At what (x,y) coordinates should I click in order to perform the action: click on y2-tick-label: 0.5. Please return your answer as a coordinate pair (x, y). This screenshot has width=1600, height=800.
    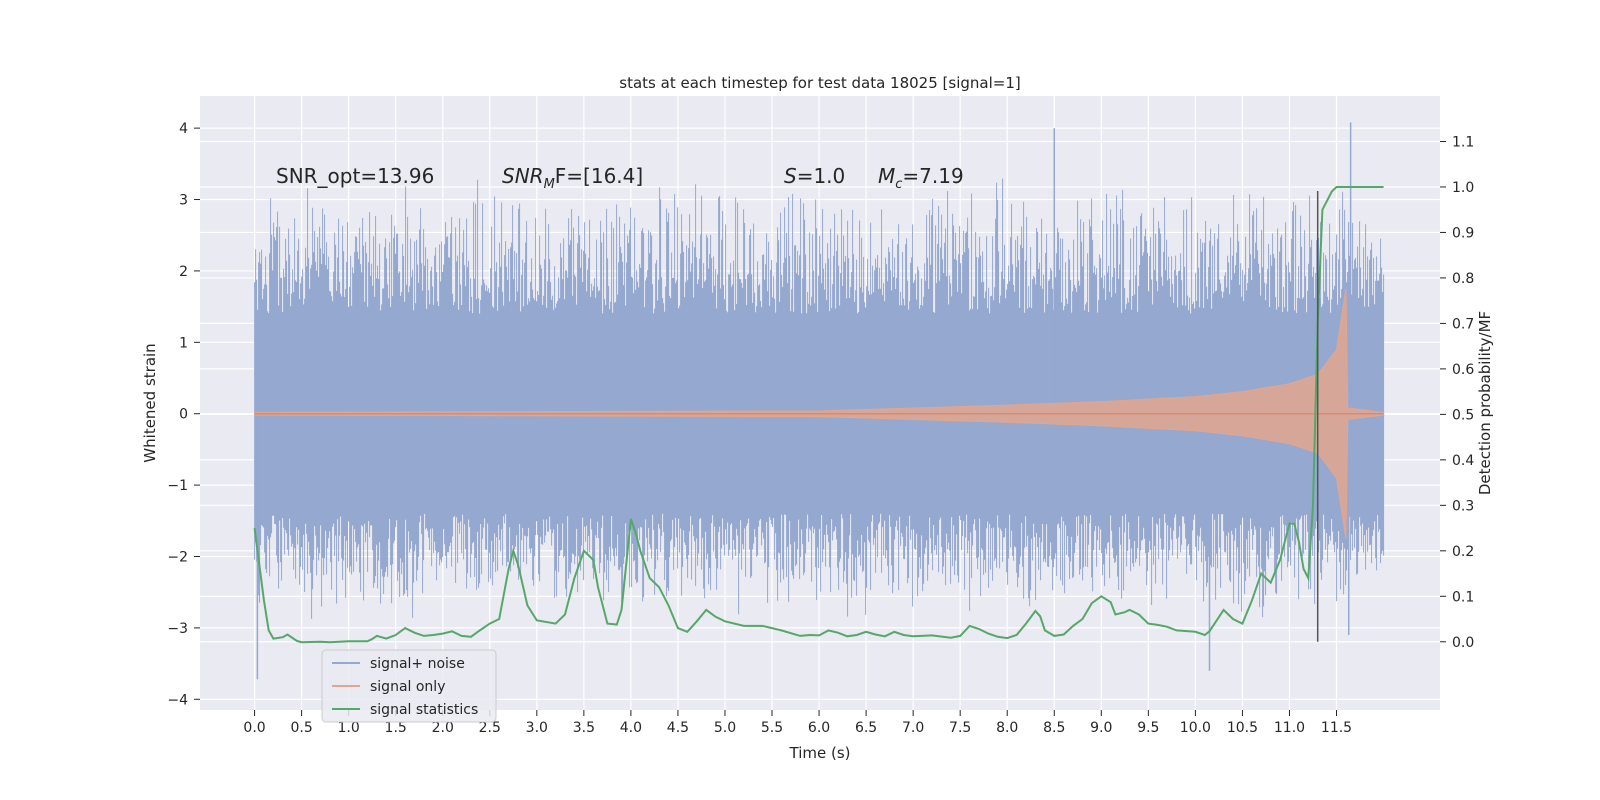
    Looking at the image, I should click on (1463, 415).